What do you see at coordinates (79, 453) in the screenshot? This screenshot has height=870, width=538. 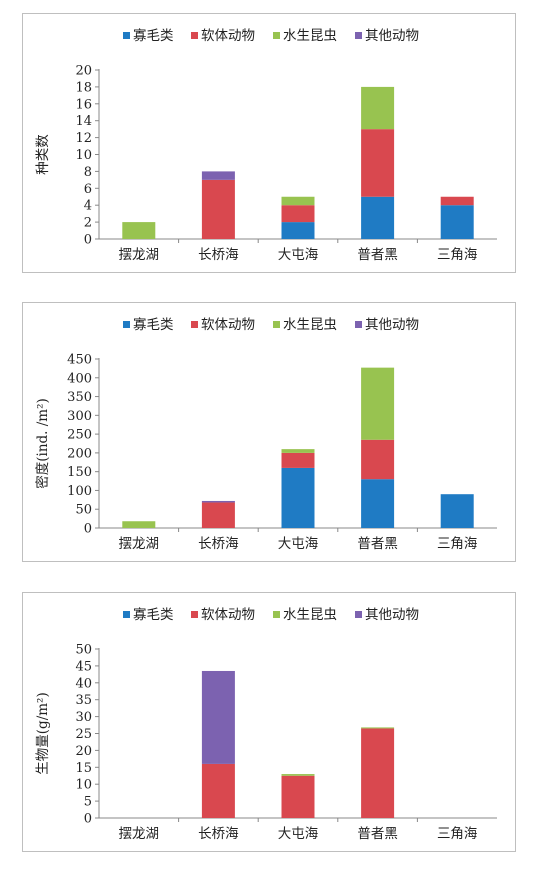 I see `y-tick-label: 200` at bounding box center [79, 453].